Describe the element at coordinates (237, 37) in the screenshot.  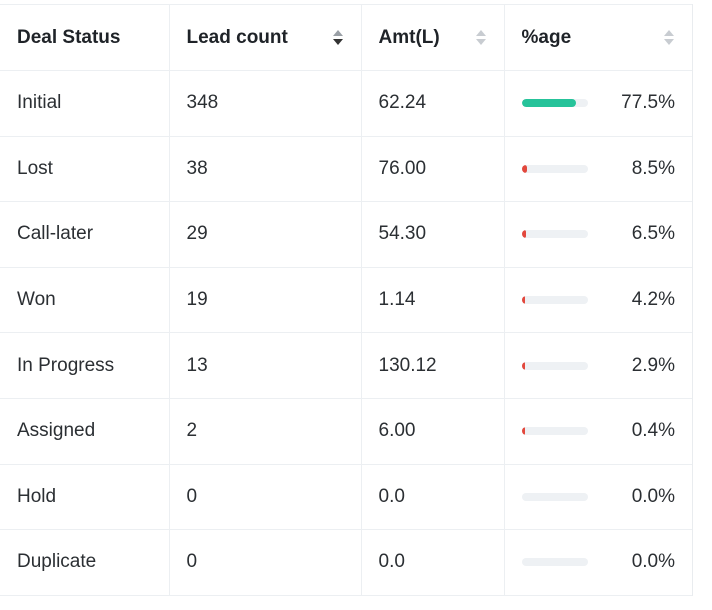
I see `column-header-label: Lead count` at that location.